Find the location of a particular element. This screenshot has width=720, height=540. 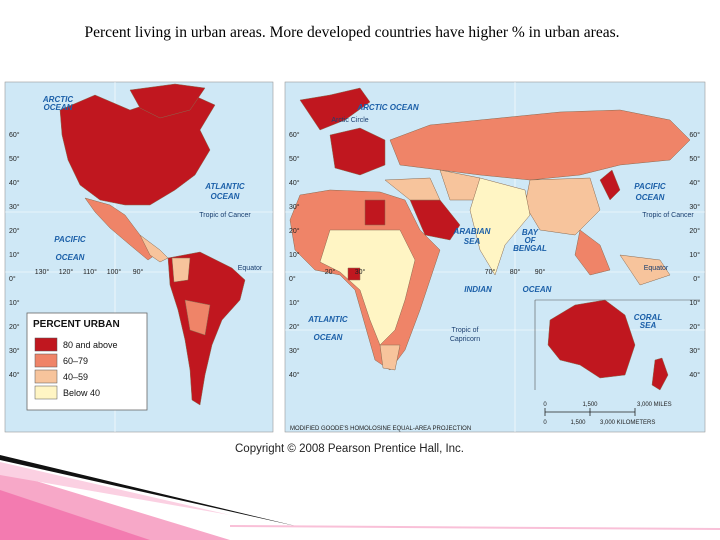

legend-item: 80 and above is located at coordinates (90, 345).